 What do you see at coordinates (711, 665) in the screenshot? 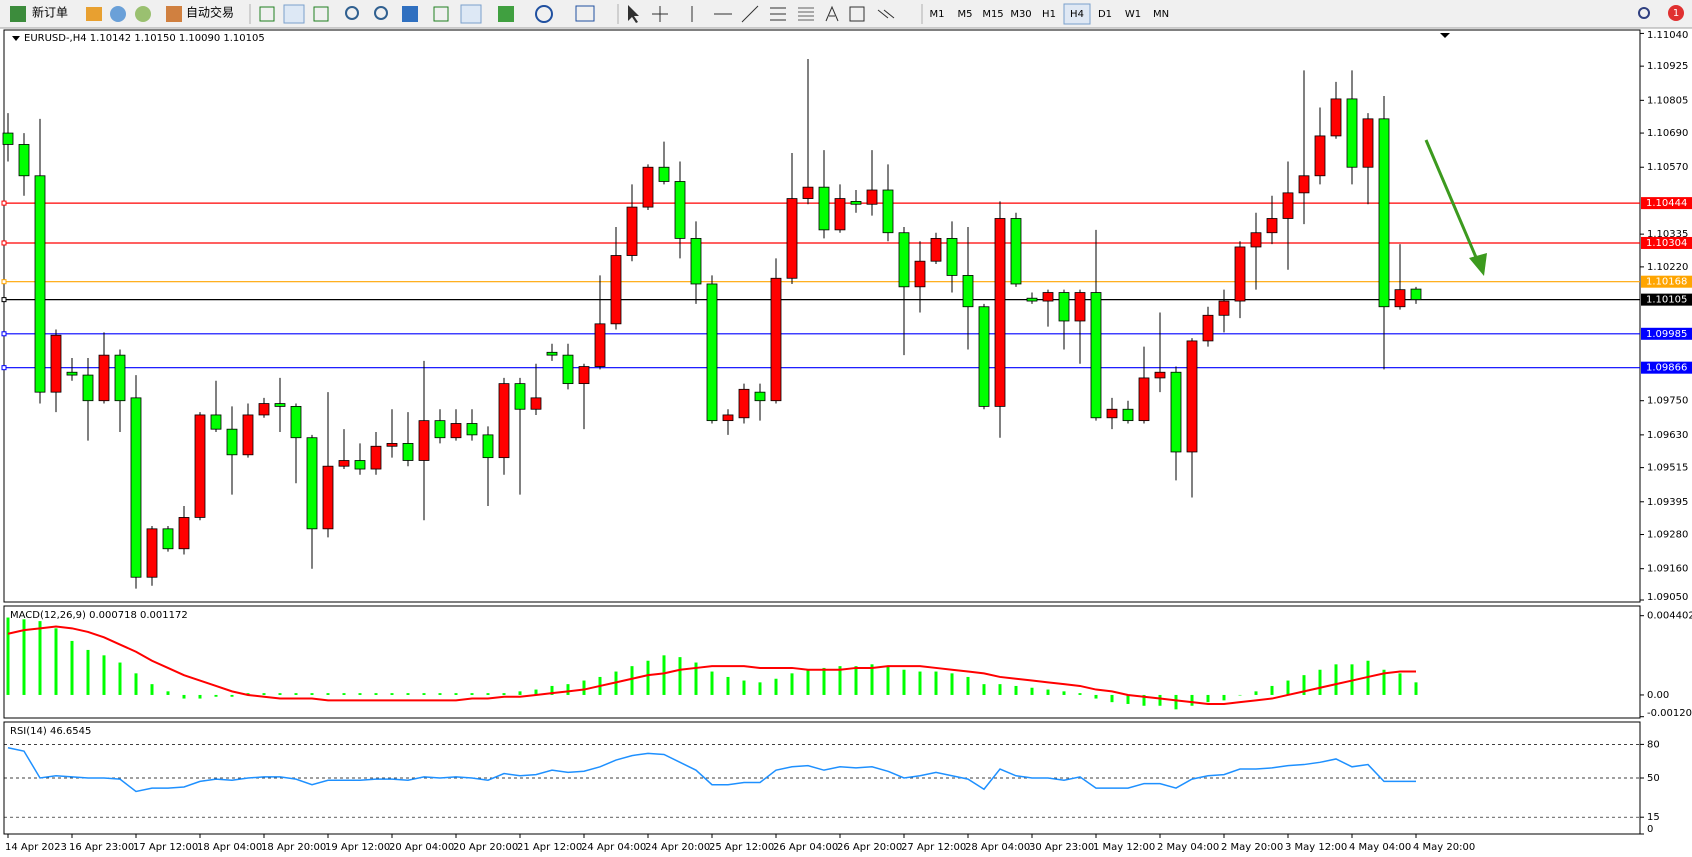
I see `signal-line` at bounding box center [711, 665].